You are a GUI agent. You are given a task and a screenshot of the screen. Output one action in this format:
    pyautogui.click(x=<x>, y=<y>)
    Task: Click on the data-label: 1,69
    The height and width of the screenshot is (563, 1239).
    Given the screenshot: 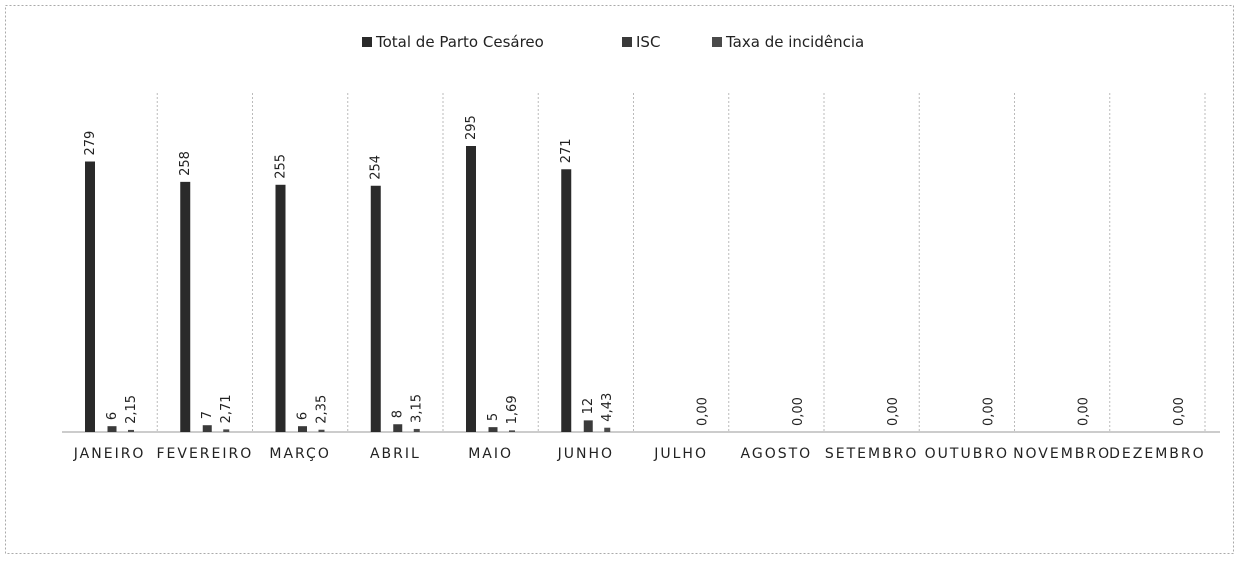 What is the action you would take?
    pyautogui.click(x=512, y=409)
    